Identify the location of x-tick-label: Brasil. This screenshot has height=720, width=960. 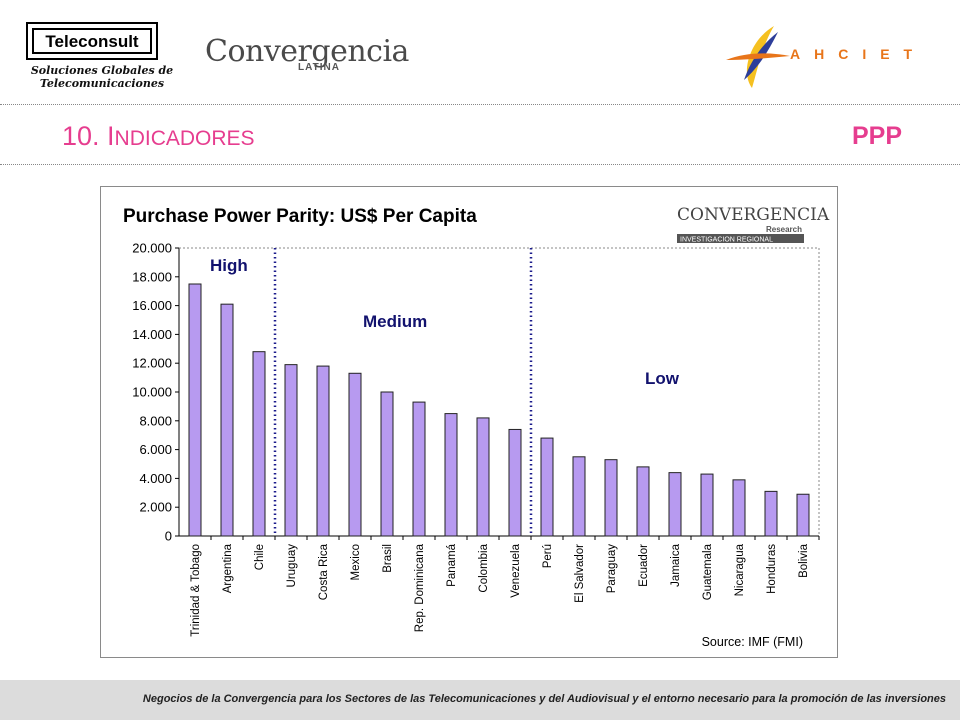
(388, 558).